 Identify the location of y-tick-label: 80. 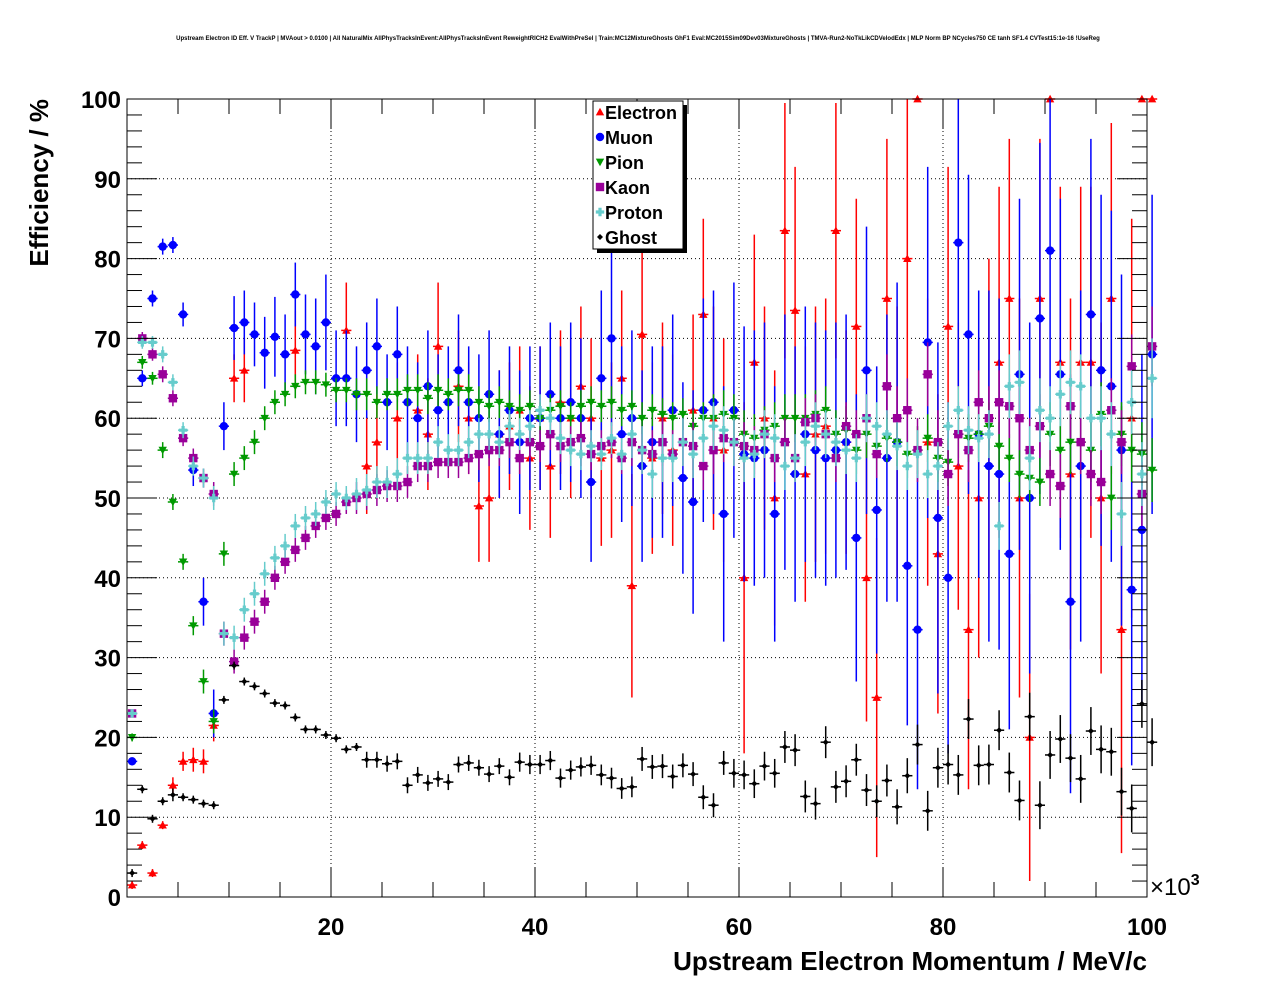
(107, 260).